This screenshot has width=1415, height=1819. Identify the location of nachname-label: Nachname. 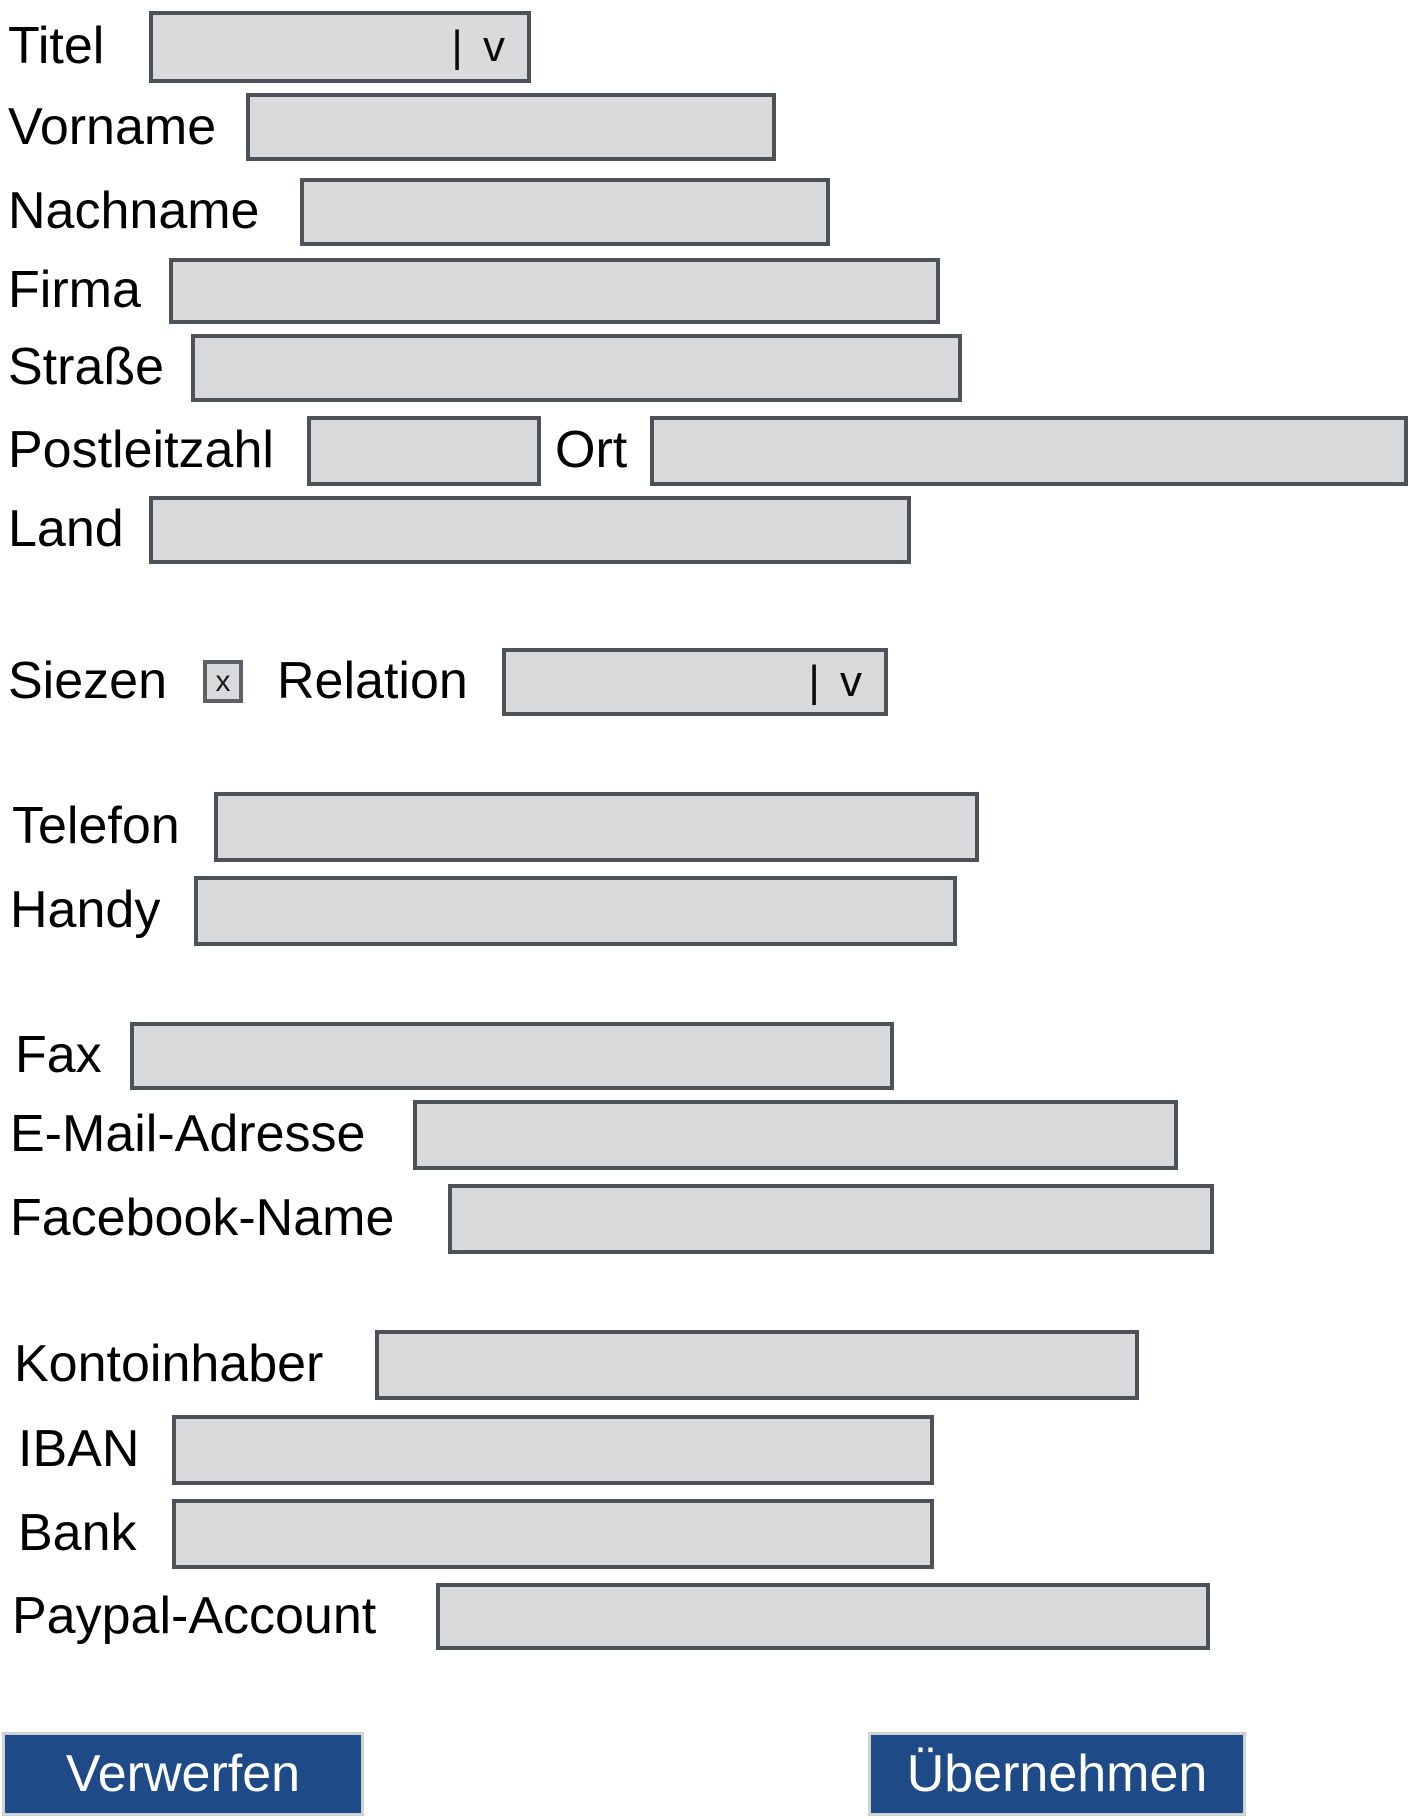
(134, 210).